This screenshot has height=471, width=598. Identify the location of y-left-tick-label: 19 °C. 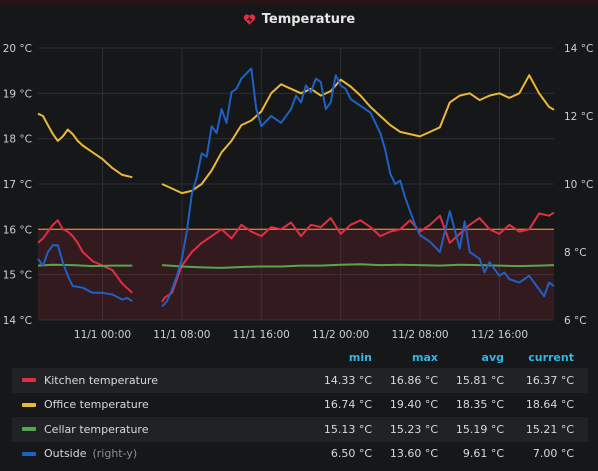
(17, 94).